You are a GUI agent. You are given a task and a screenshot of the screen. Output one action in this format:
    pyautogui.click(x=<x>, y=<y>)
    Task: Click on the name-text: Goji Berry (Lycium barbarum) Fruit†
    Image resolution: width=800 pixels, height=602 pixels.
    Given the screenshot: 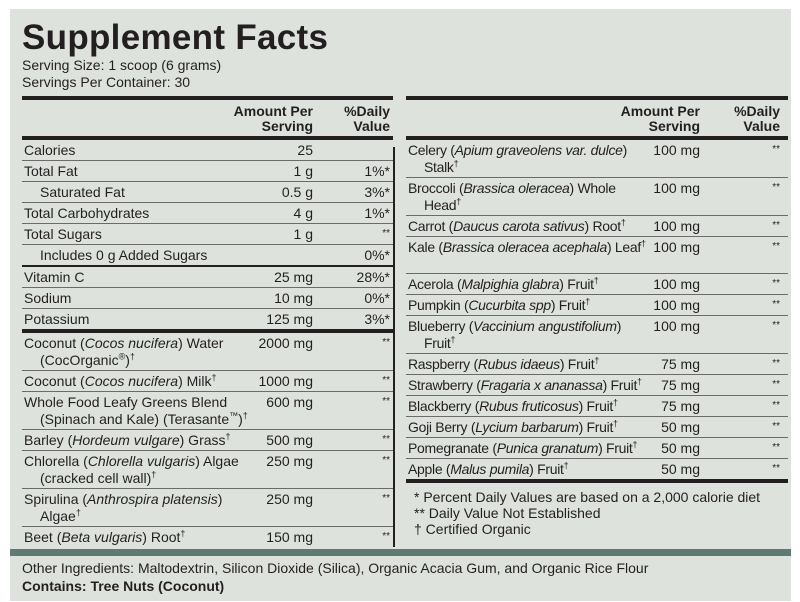 What is the action you would take?
    pyautogui.click(x=530, y=427)
    